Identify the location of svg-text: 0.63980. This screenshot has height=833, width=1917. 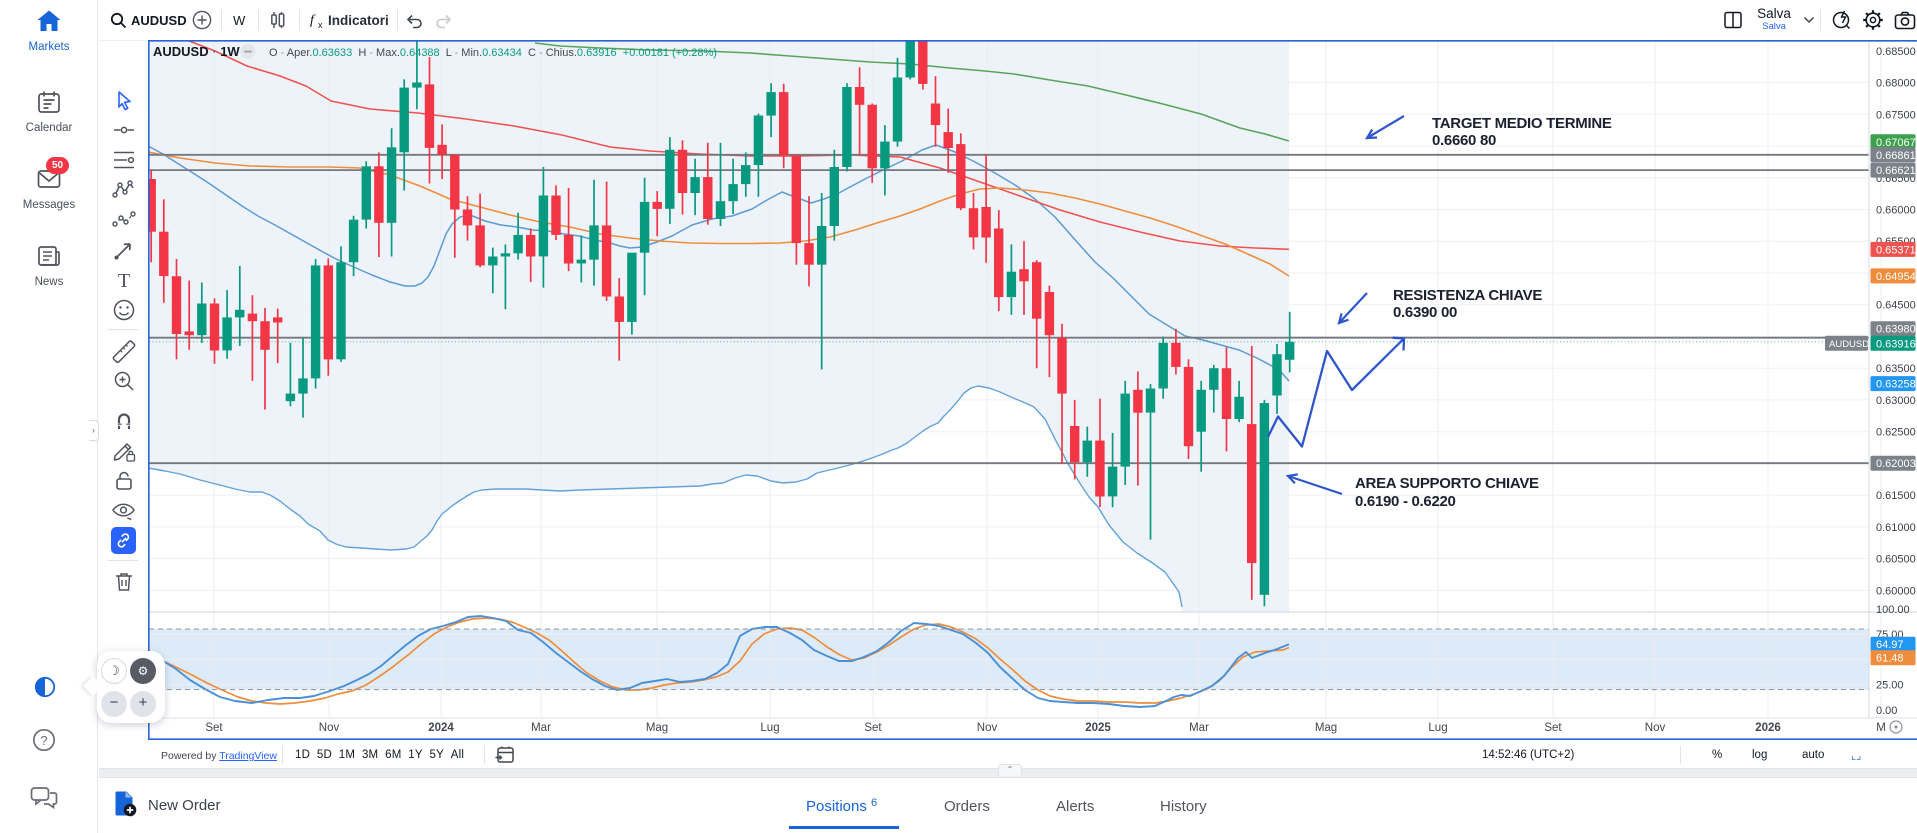
(1896, 330).